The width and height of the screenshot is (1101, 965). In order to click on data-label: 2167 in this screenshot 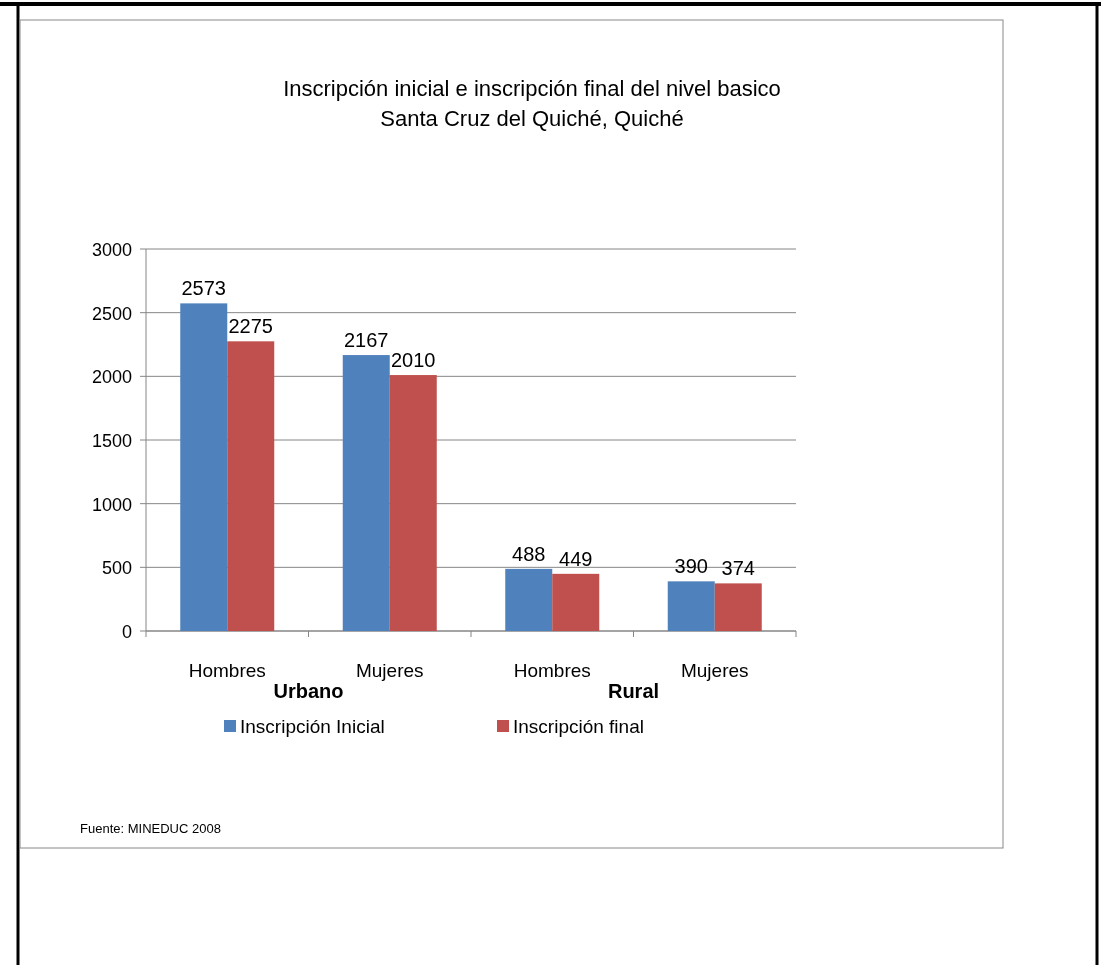, I will do `click(366, 340)`.